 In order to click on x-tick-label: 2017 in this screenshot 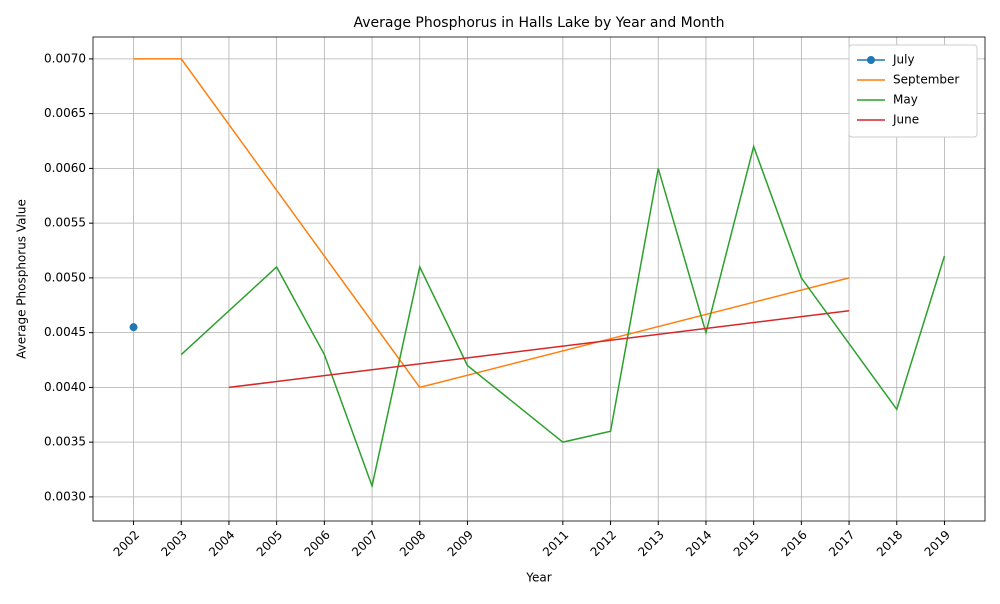, I will do `click(841, 543)`.